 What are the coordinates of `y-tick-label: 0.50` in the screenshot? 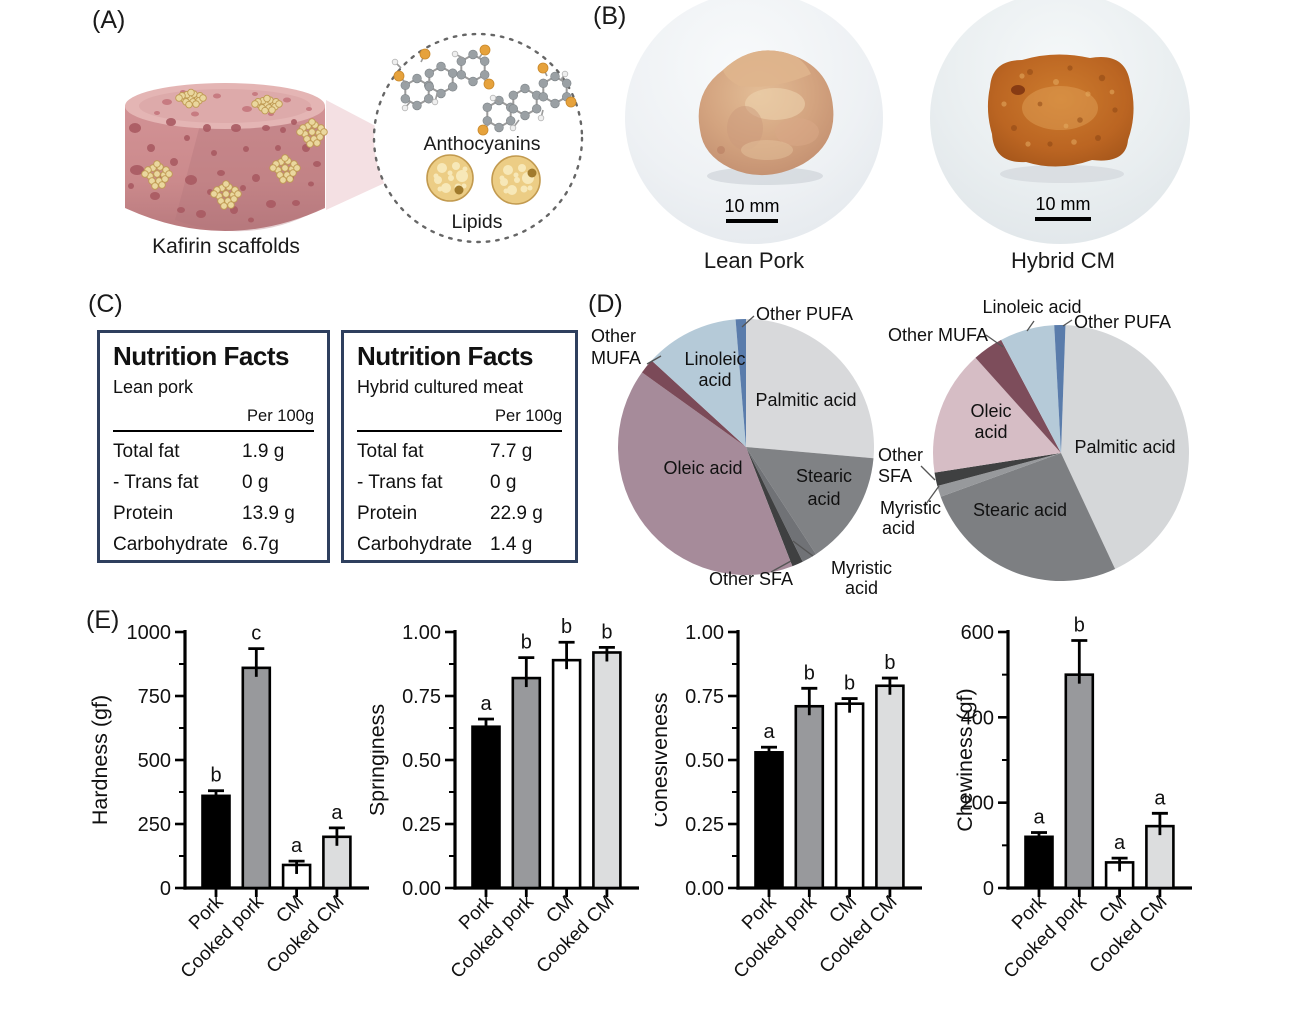 It's located at (421, 761).